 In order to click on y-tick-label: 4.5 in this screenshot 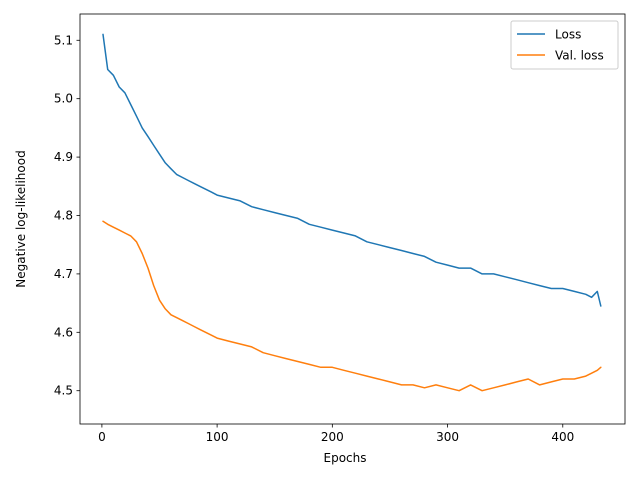, I will do `click(63, 391)`.